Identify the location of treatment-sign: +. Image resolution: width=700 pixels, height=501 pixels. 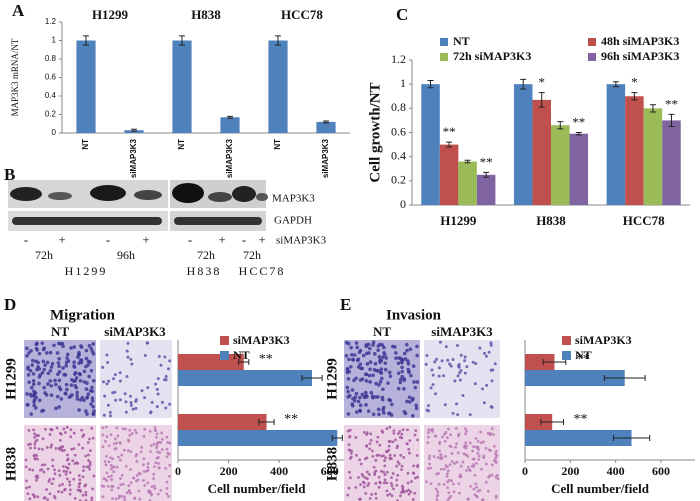
(61, 239).